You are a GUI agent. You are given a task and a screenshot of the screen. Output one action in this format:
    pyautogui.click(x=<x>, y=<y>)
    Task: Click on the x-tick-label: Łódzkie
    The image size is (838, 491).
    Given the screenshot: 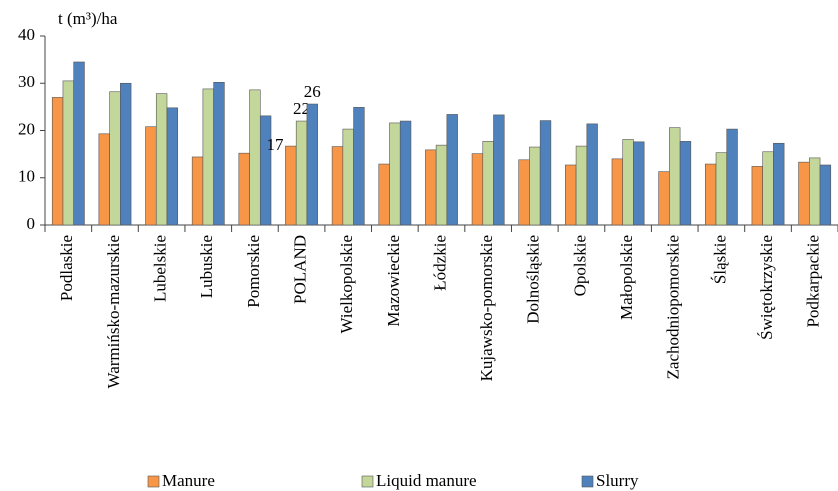 What is the action you would take?
    pyautogui.click(x=439, y=263)
    